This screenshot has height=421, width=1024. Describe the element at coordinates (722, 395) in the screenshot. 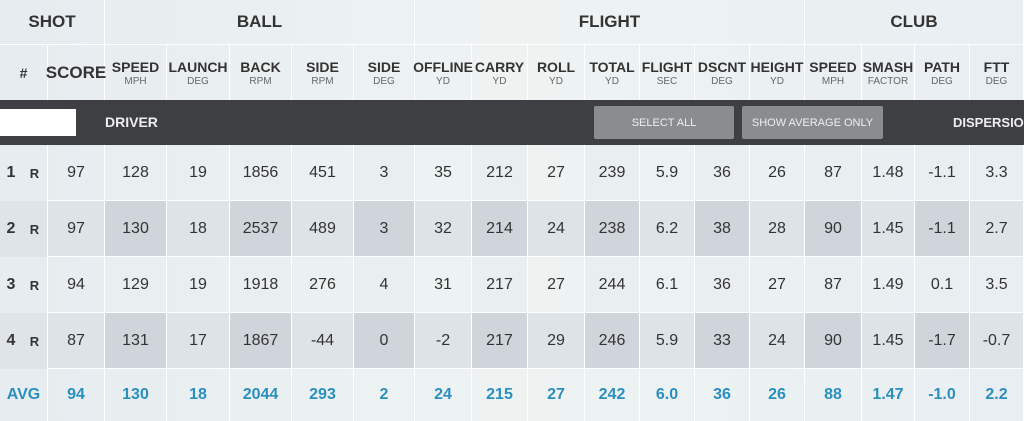

I see `average-cell: 36` at that location.